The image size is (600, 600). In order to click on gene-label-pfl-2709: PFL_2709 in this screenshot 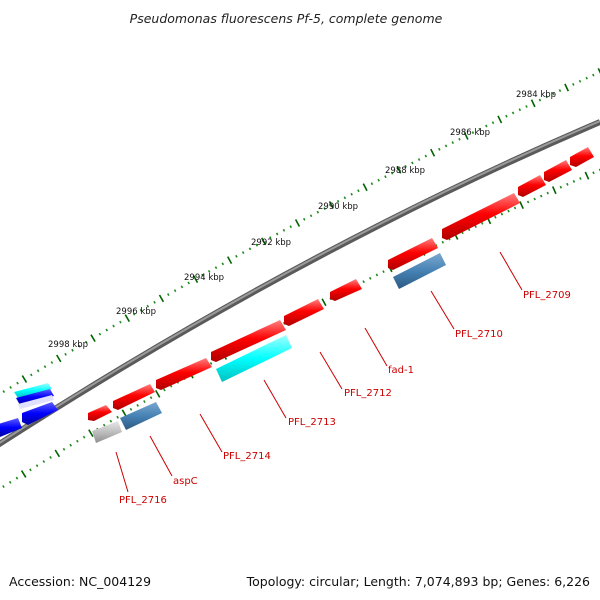, I will do `click(547, 295)`.